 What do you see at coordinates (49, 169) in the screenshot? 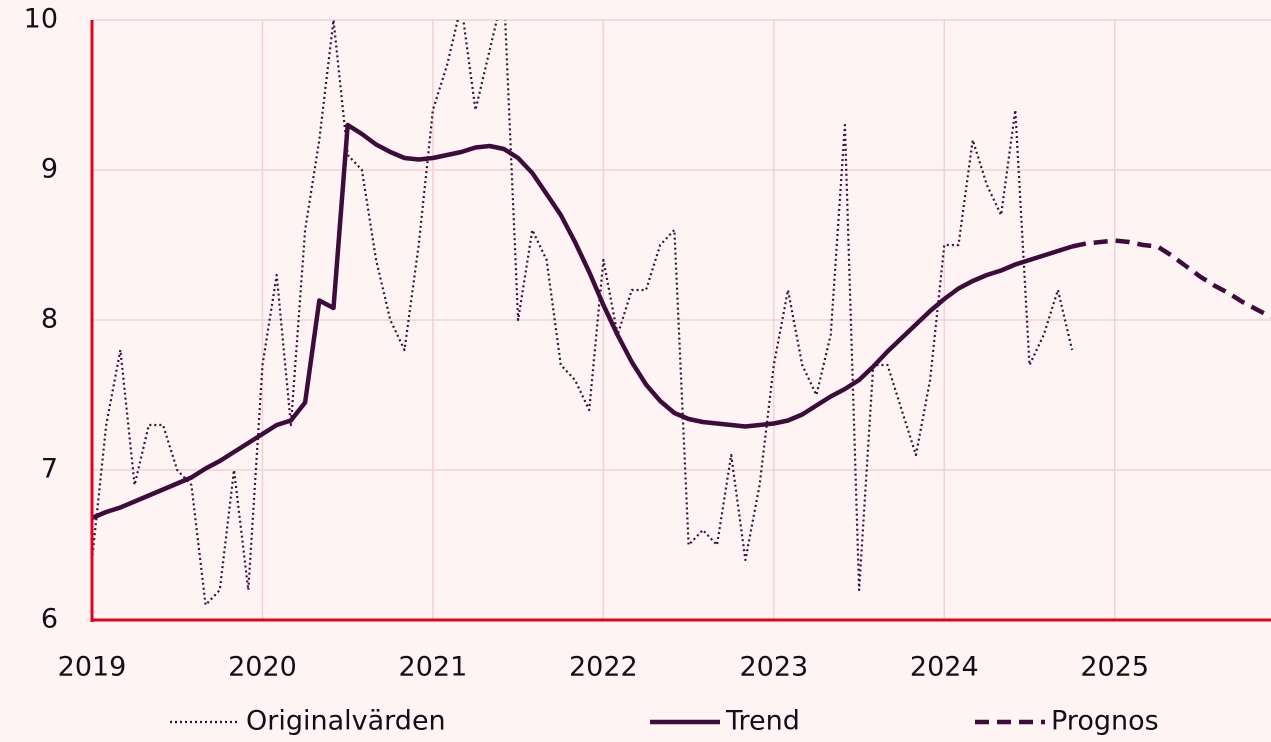
I see `y-tick-label: 9` at bounding box center [49, 169].